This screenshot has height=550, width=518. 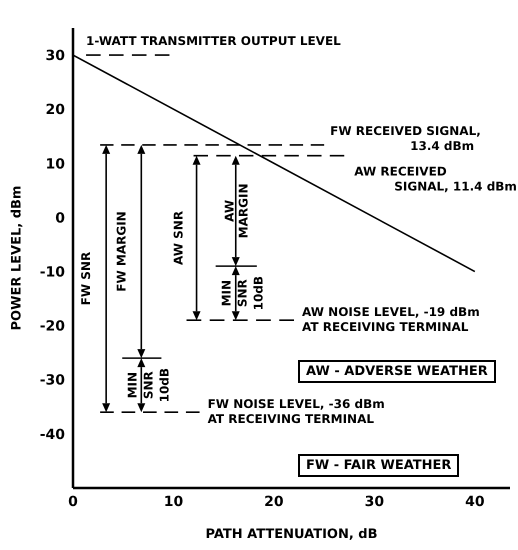 I want to click on annotation: FW - FAIR WEATHER, so click(x=379, y=465).